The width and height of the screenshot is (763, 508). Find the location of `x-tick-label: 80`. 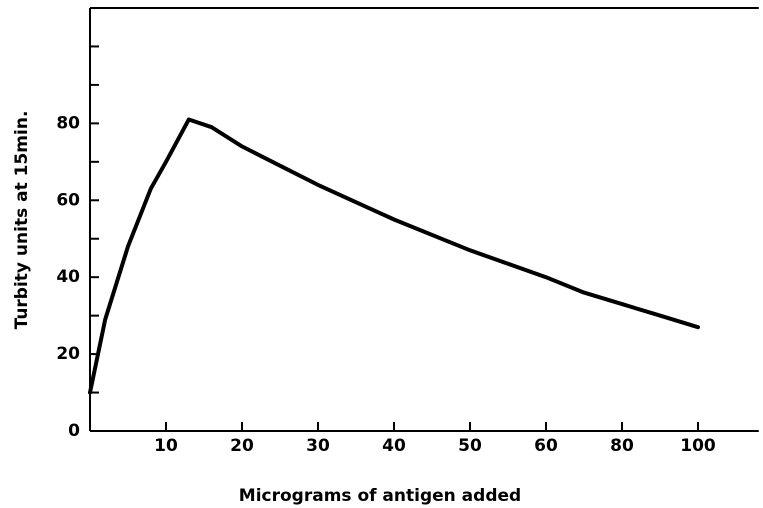

x-tick-label: 80 is located at coordinates (622, 446).